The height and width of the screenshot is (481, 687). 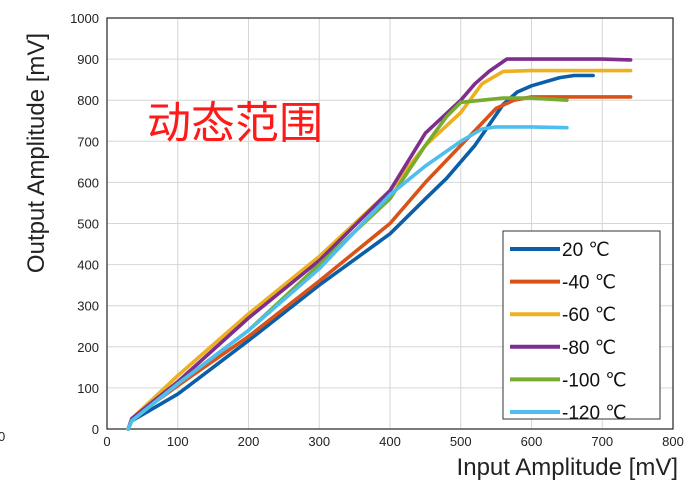 What do you see at coordinates (84, 18) in the screenshot?
I see `y-tick-label: 1000` at bounding box center [84, 18].